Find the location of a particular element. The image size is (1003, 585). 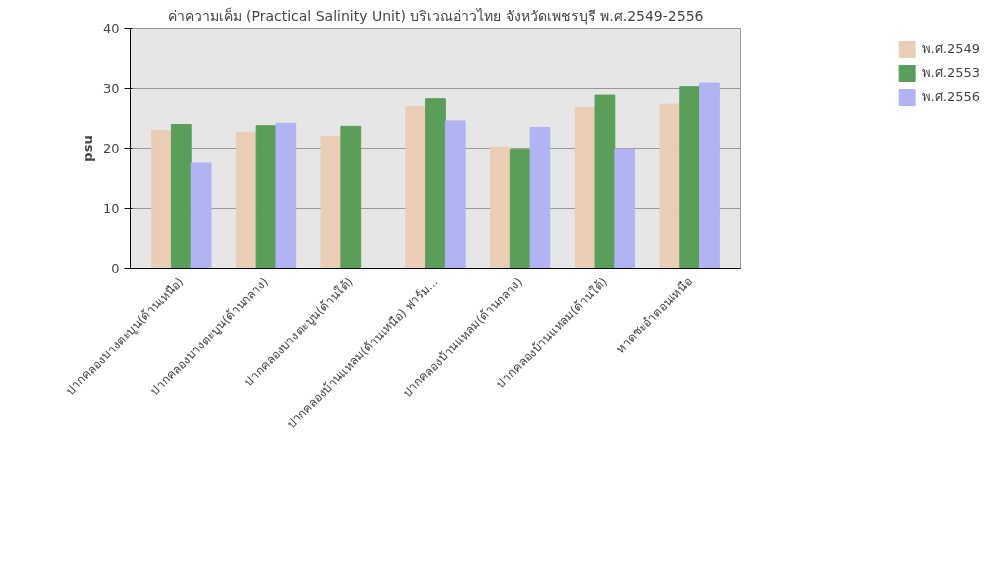

y-tick-label: 20 is located at coordinates (111, 148).